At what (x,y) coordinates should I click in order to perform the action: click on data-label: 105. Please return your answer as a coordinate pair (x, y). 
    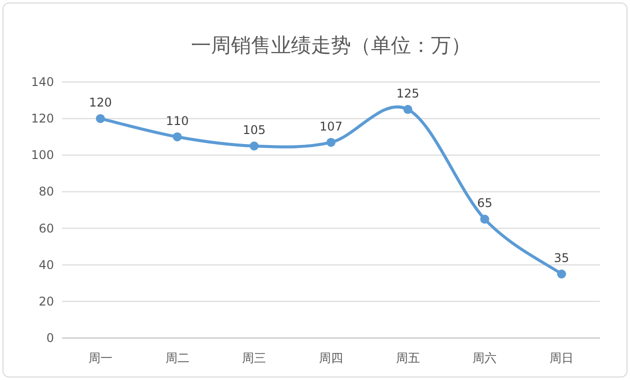
    Looking at the image, I should click on (254, 130).